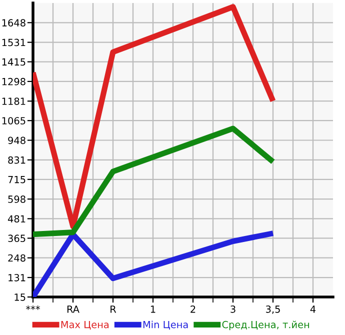 This screenshot has height=335, width=345. Describe the element at coordinates (17, 180) in the screenshot. I see `y-tick-label: 715` at that location.